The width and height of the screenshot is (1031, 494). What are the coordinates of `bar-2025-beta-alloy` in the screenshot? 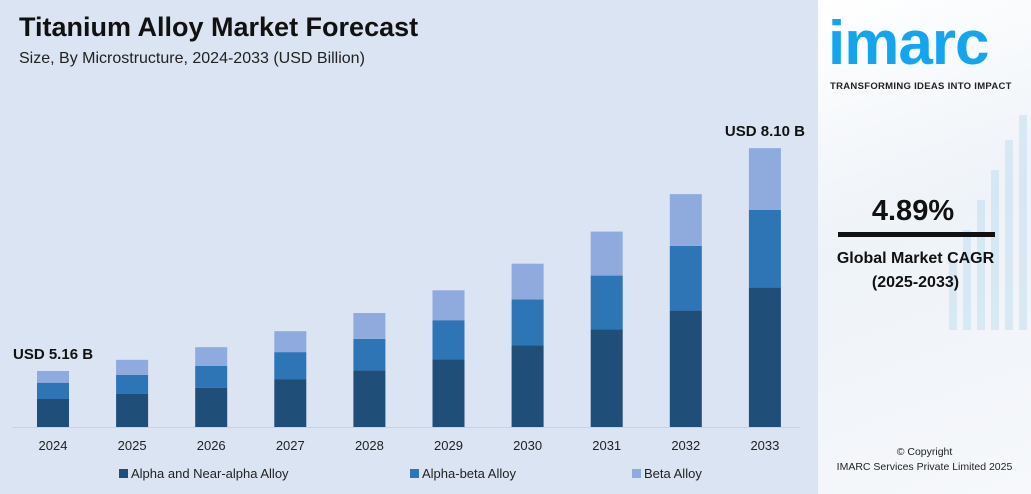 It's located at (132, 367).